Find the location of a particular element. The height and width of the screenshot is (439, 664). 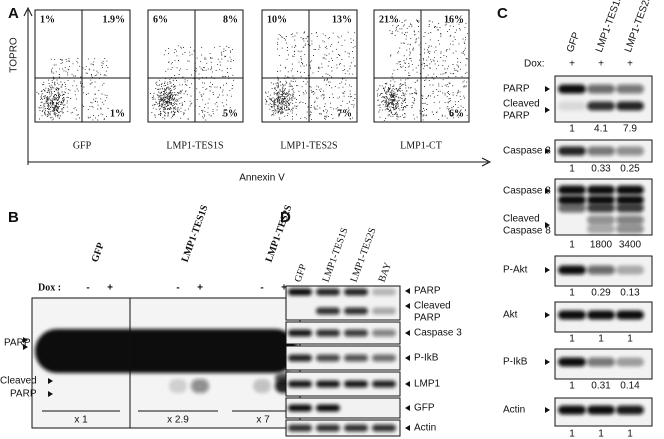

quantification: 3400 is located at coordinates (630, 245).